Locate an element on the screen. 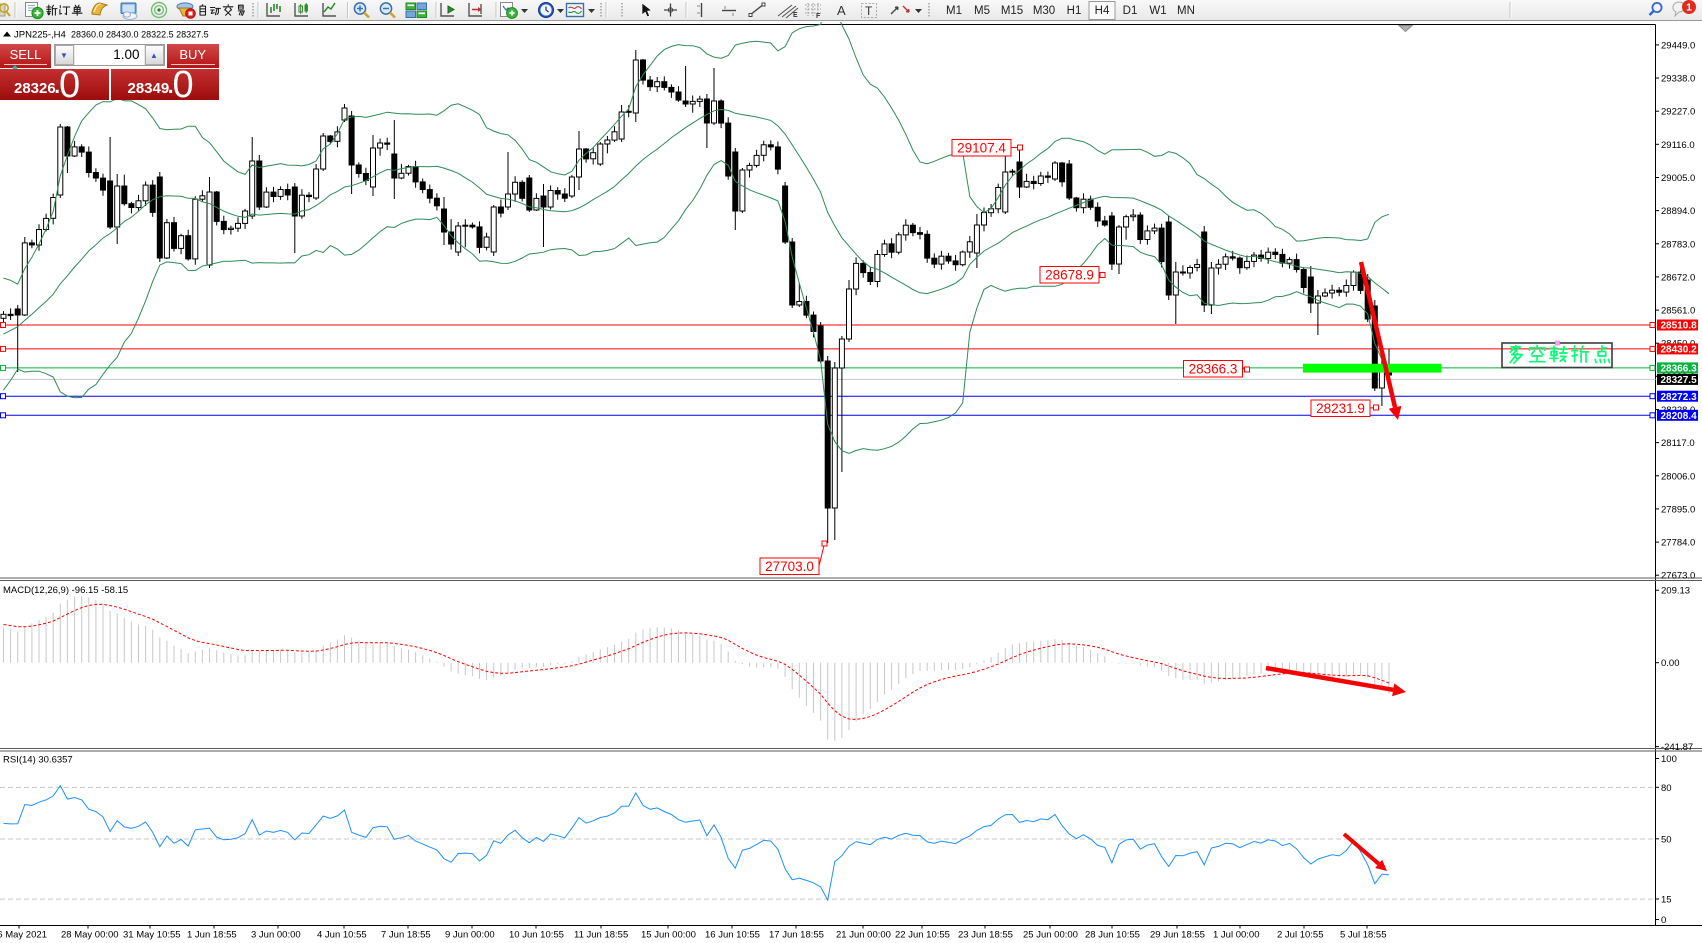 Image resolution: width=1702 pixels, height=943 pixels. svg-text: 25 Jun 00:00 is located at coordinates (1050, 935).